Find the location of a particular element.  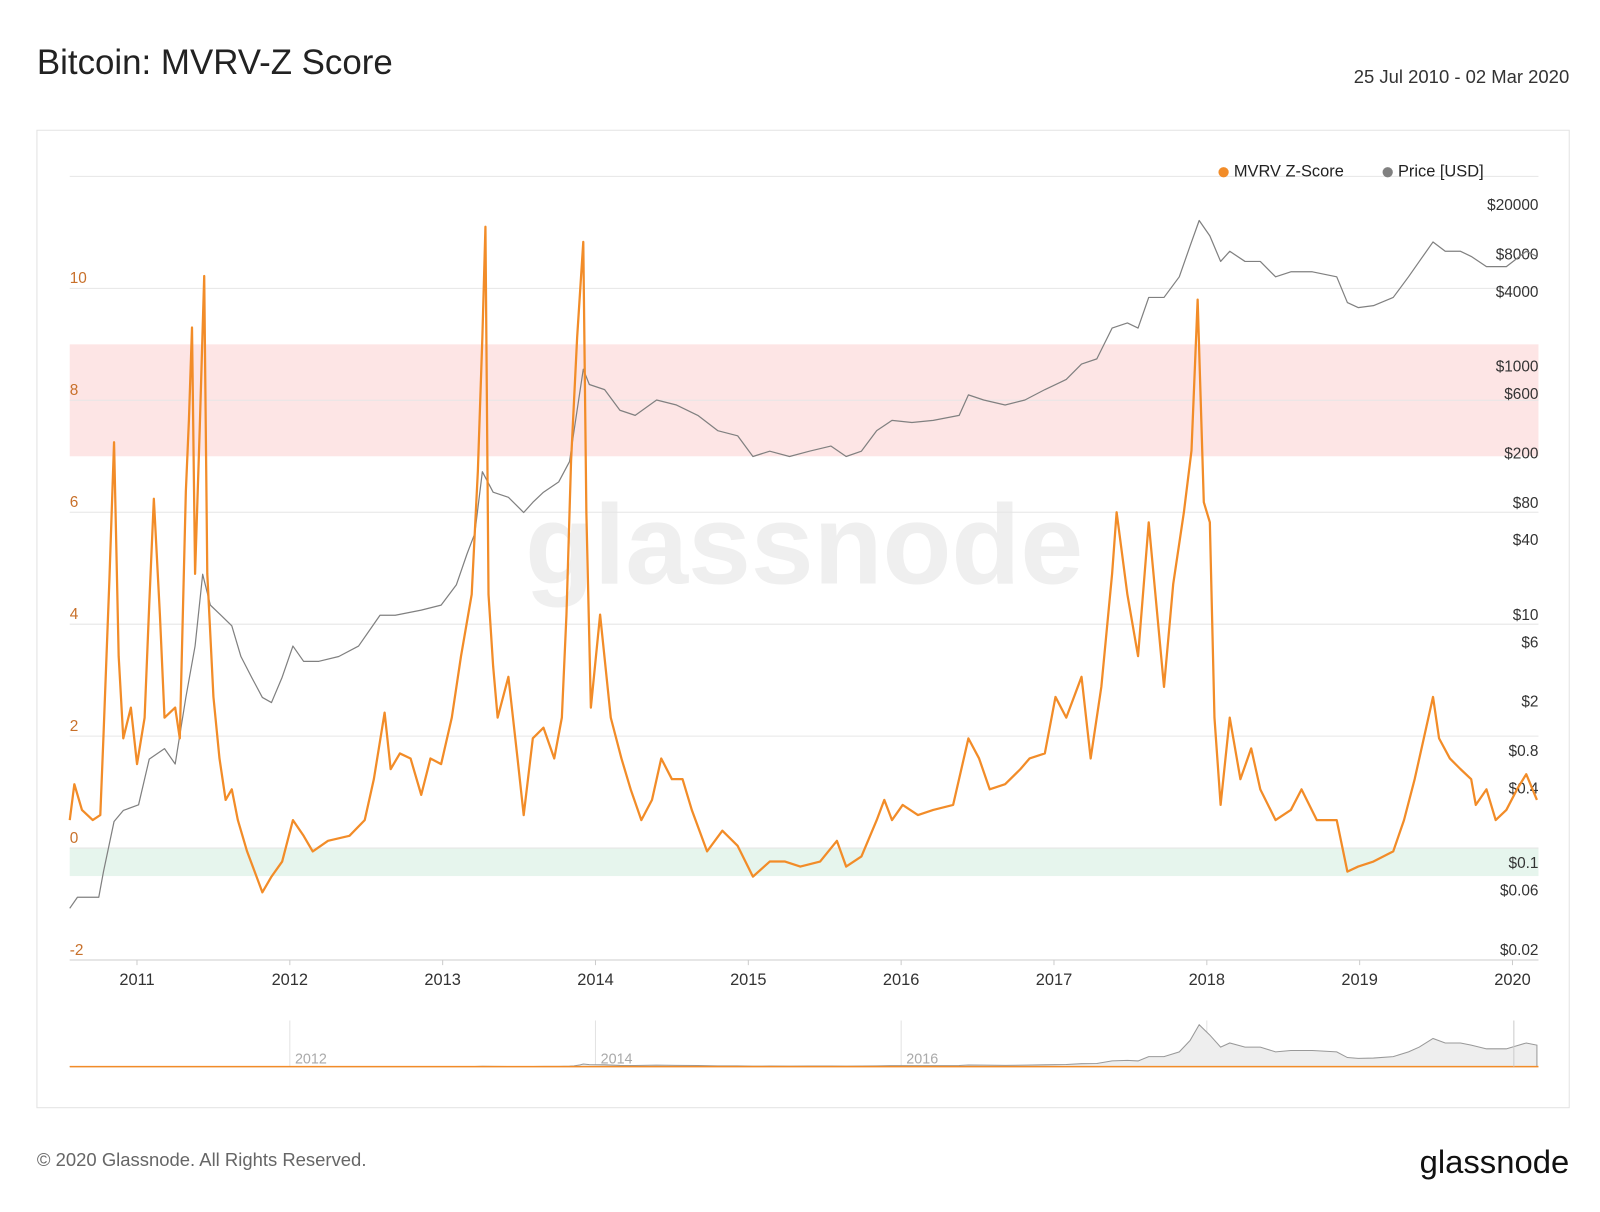

x-tick-label: 2017 is located at coordinates (1054, 980).